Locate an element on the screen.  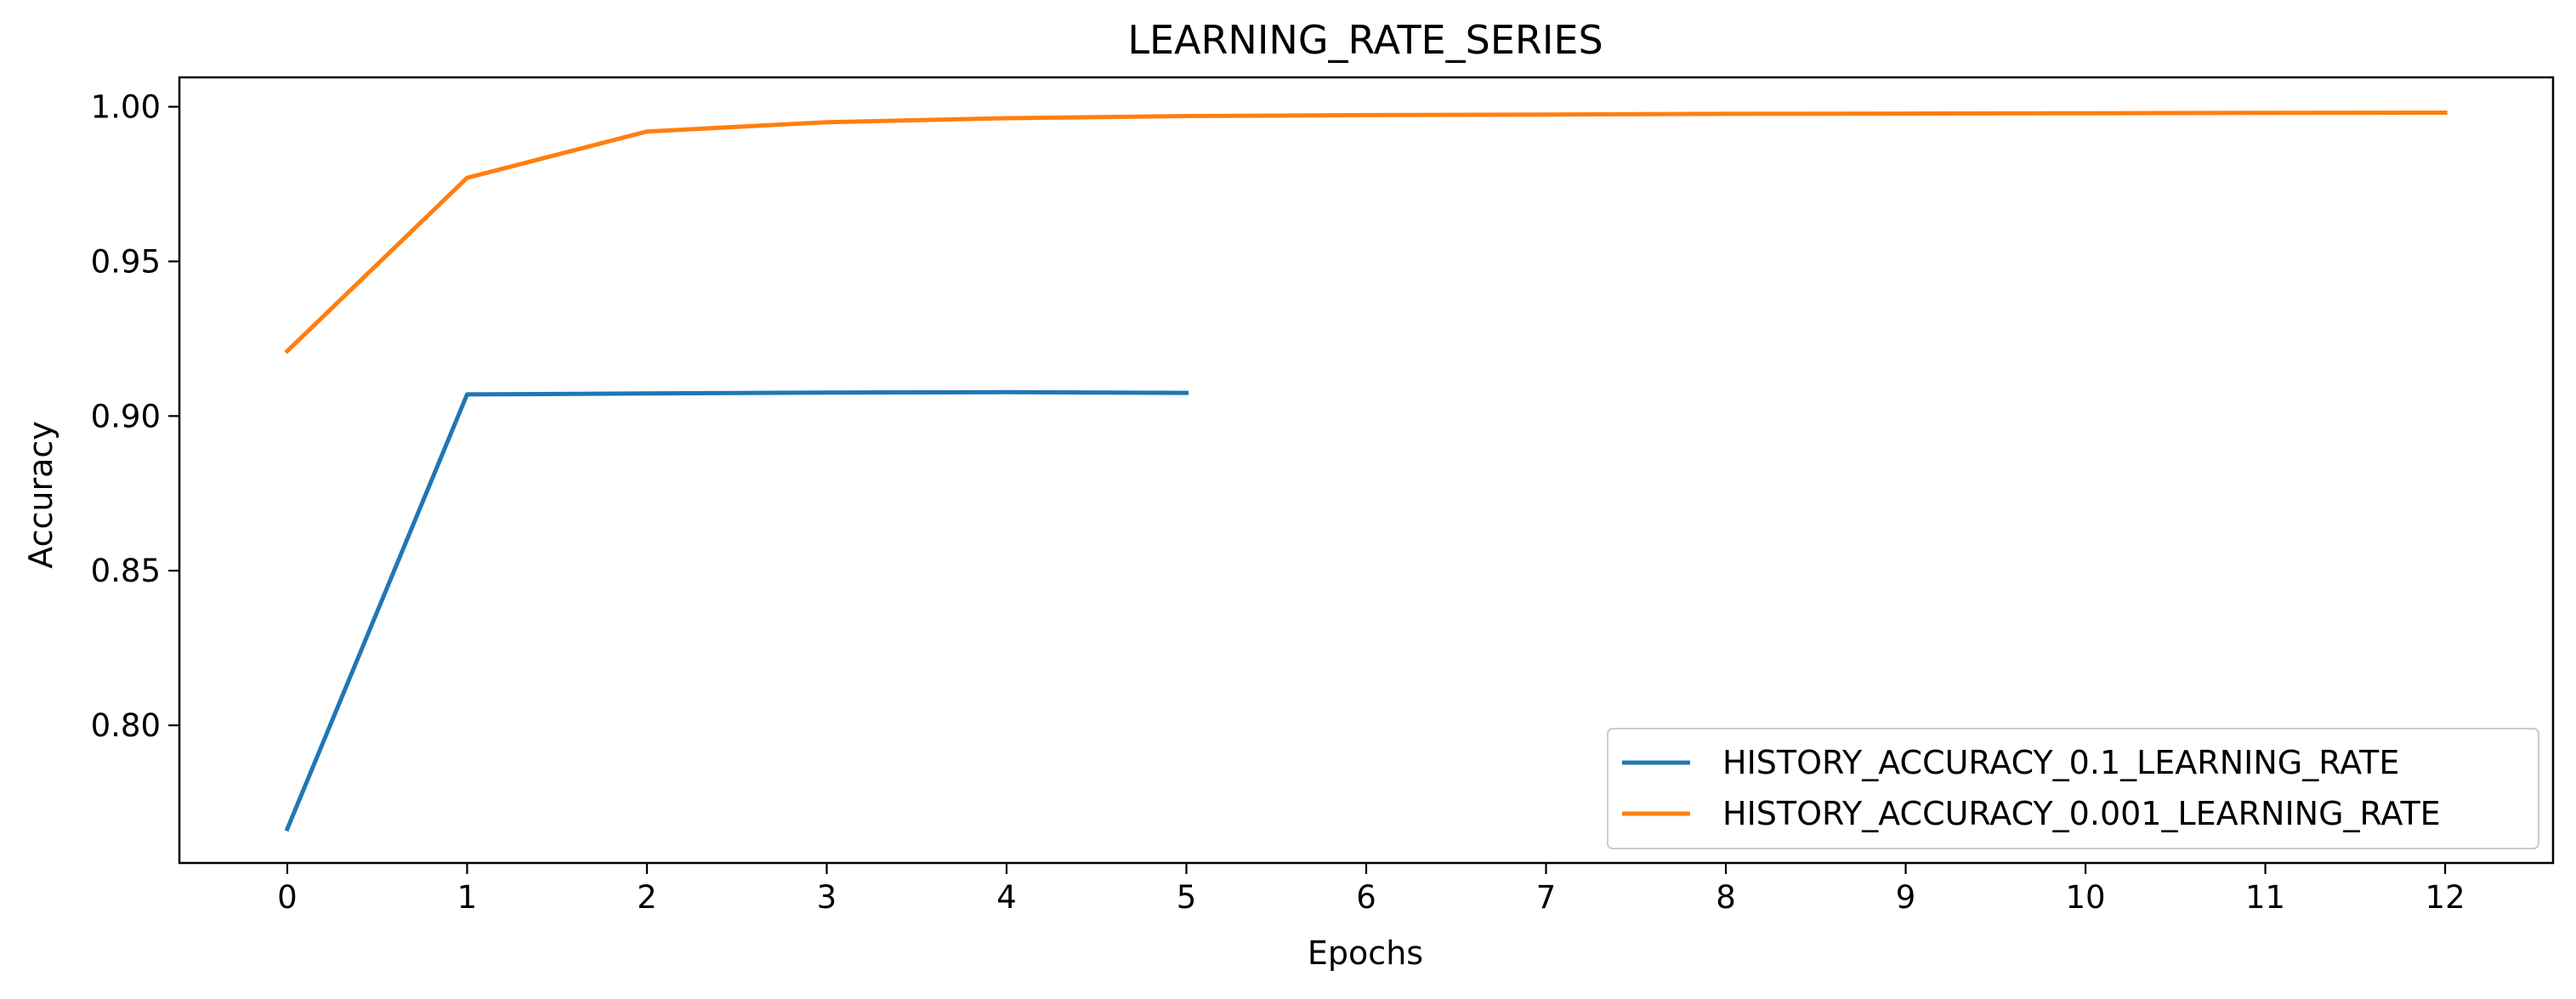
y-tick-label: 0.85 is located at coordinates (126, 571).